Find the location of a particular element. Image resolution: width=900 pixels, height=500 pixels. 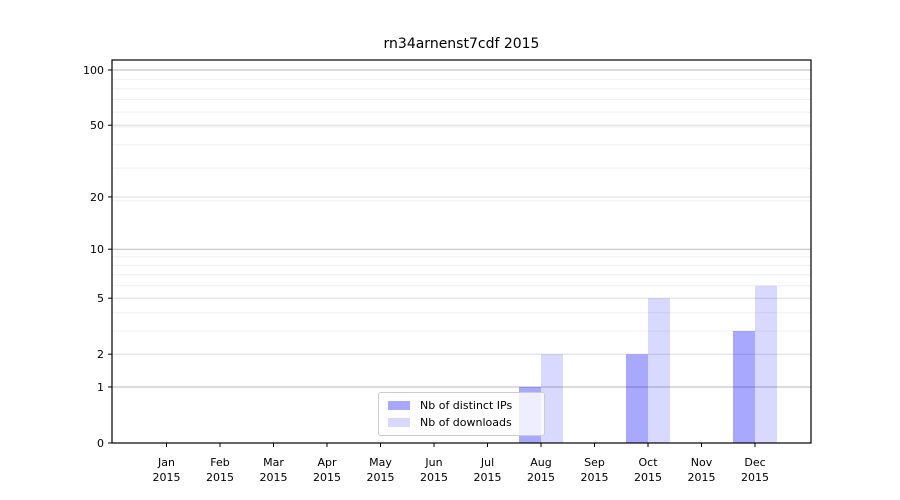

x-tick-label-month-jul: Jul is located at coordinates (487, 462).